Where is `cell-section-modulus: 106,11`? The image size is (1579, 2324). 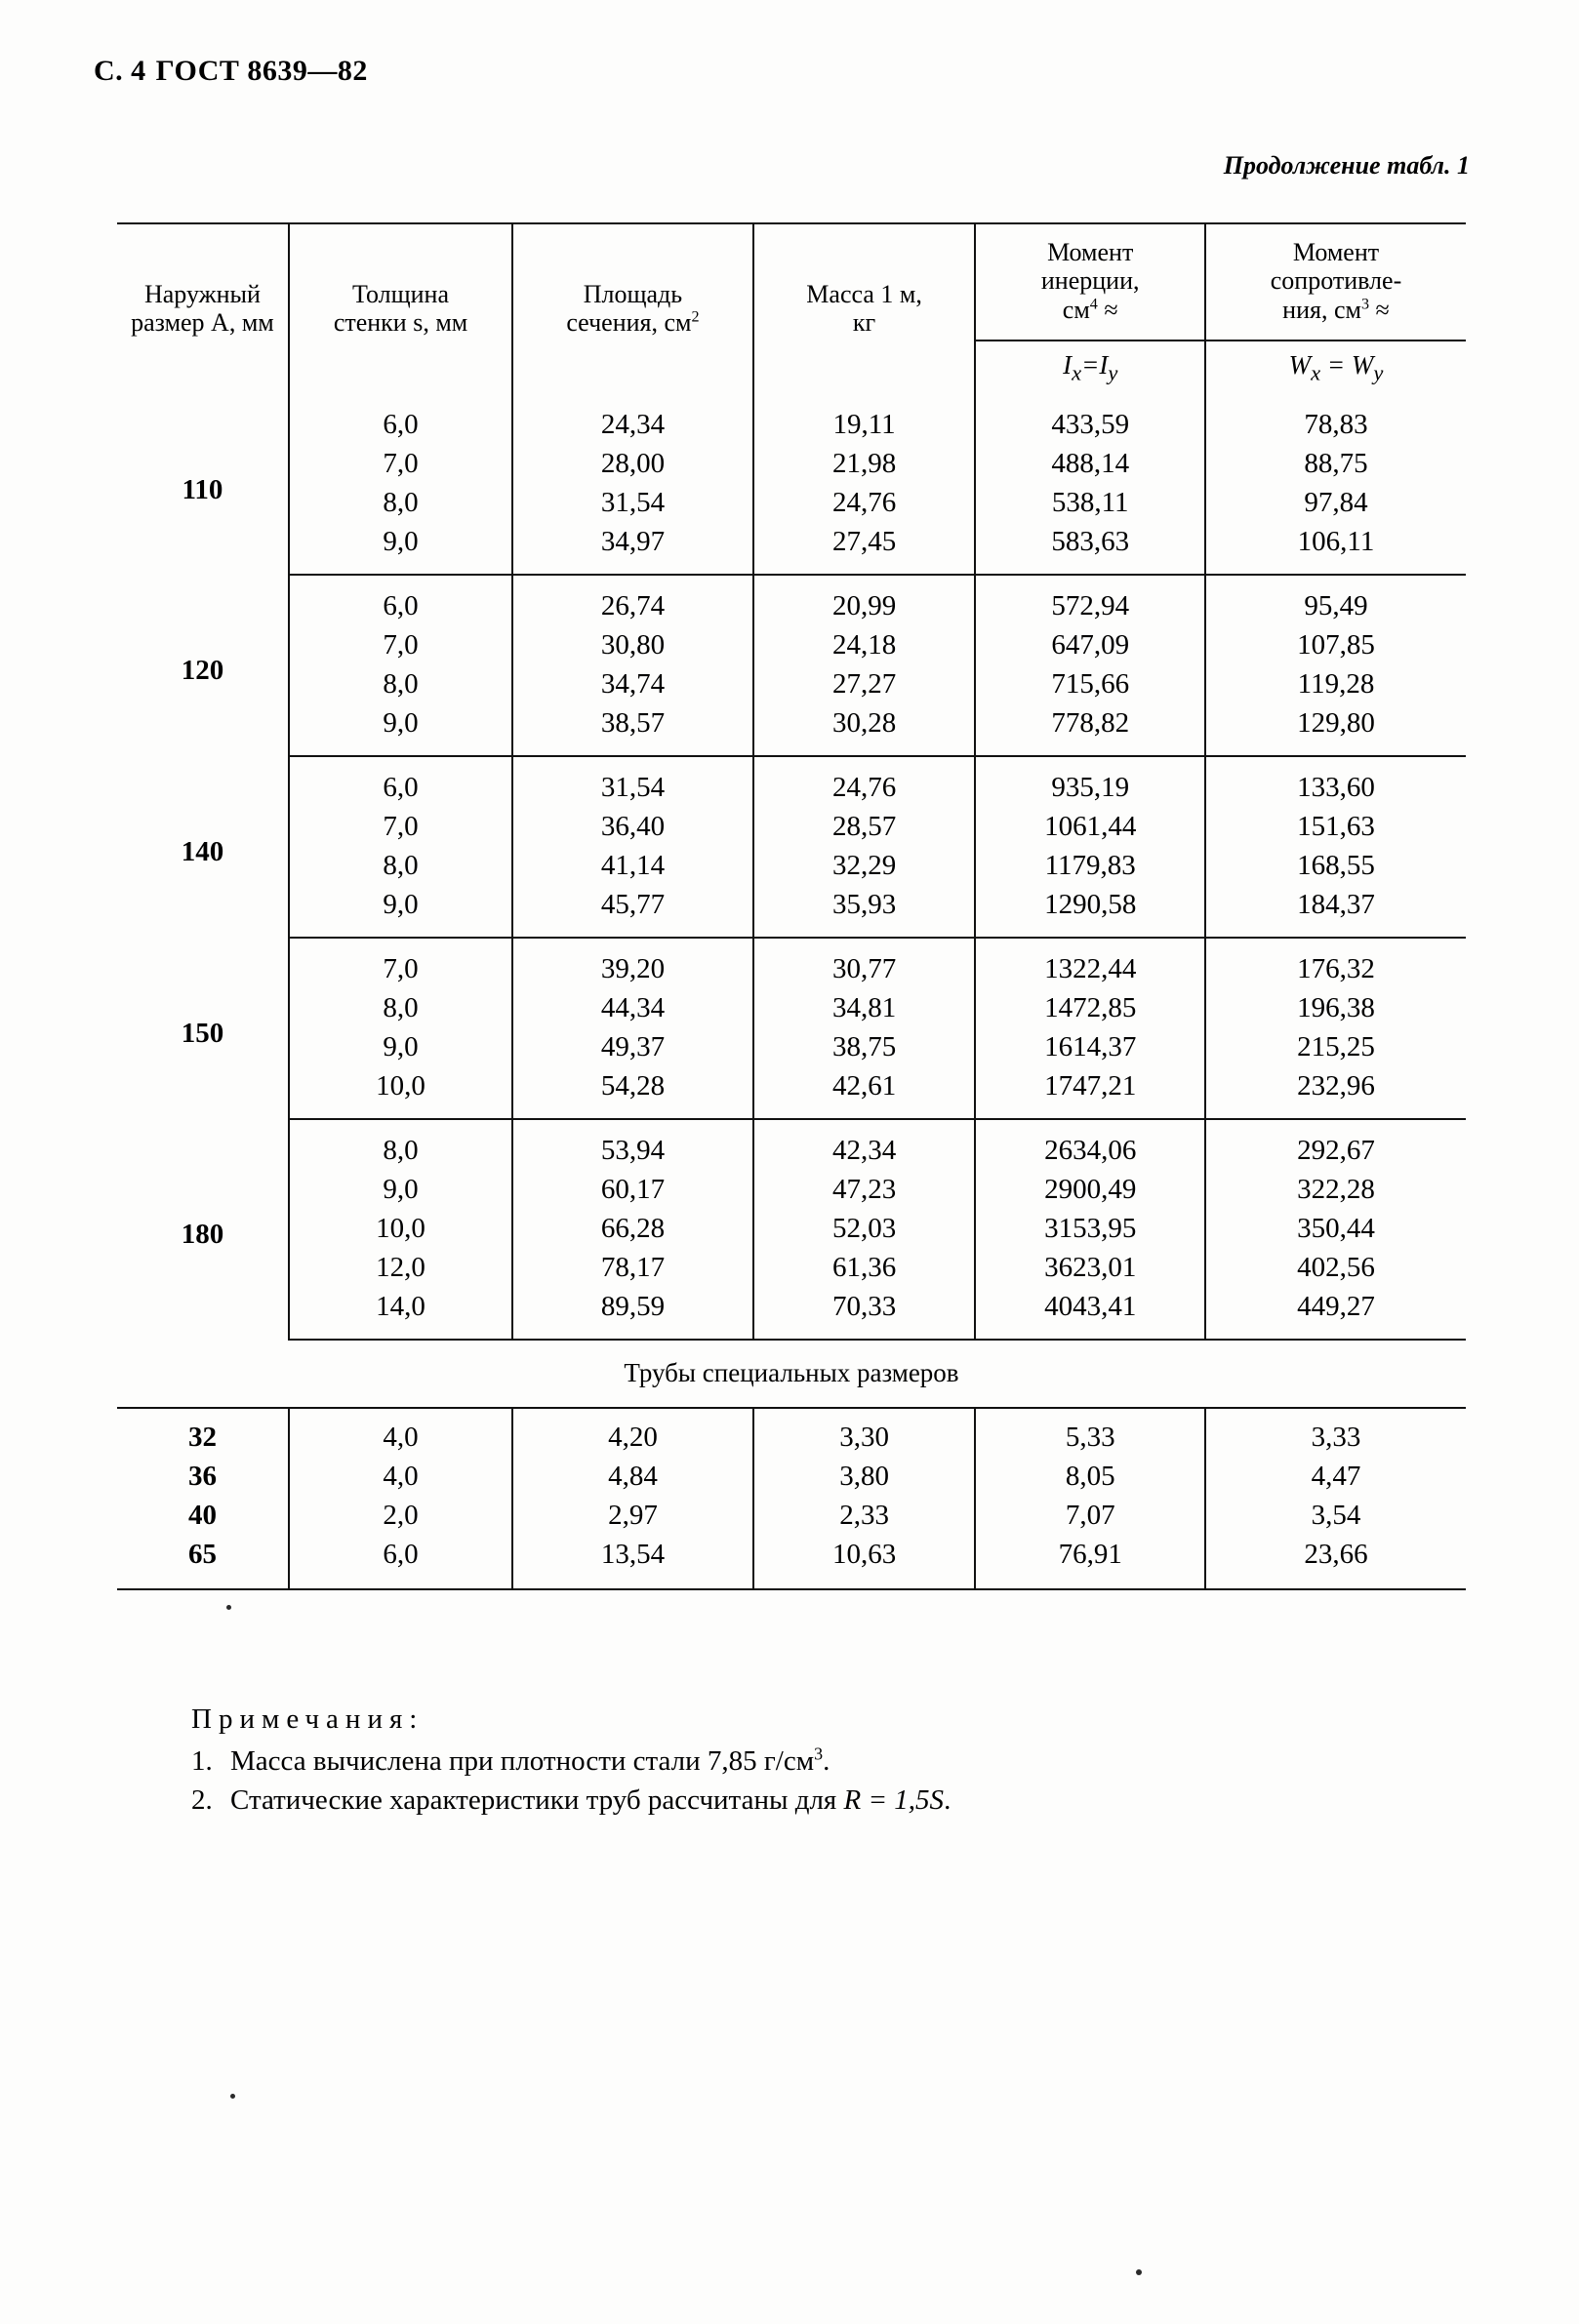 cell-section-modulus: 106,11 is located at coordinates (1334, 549).